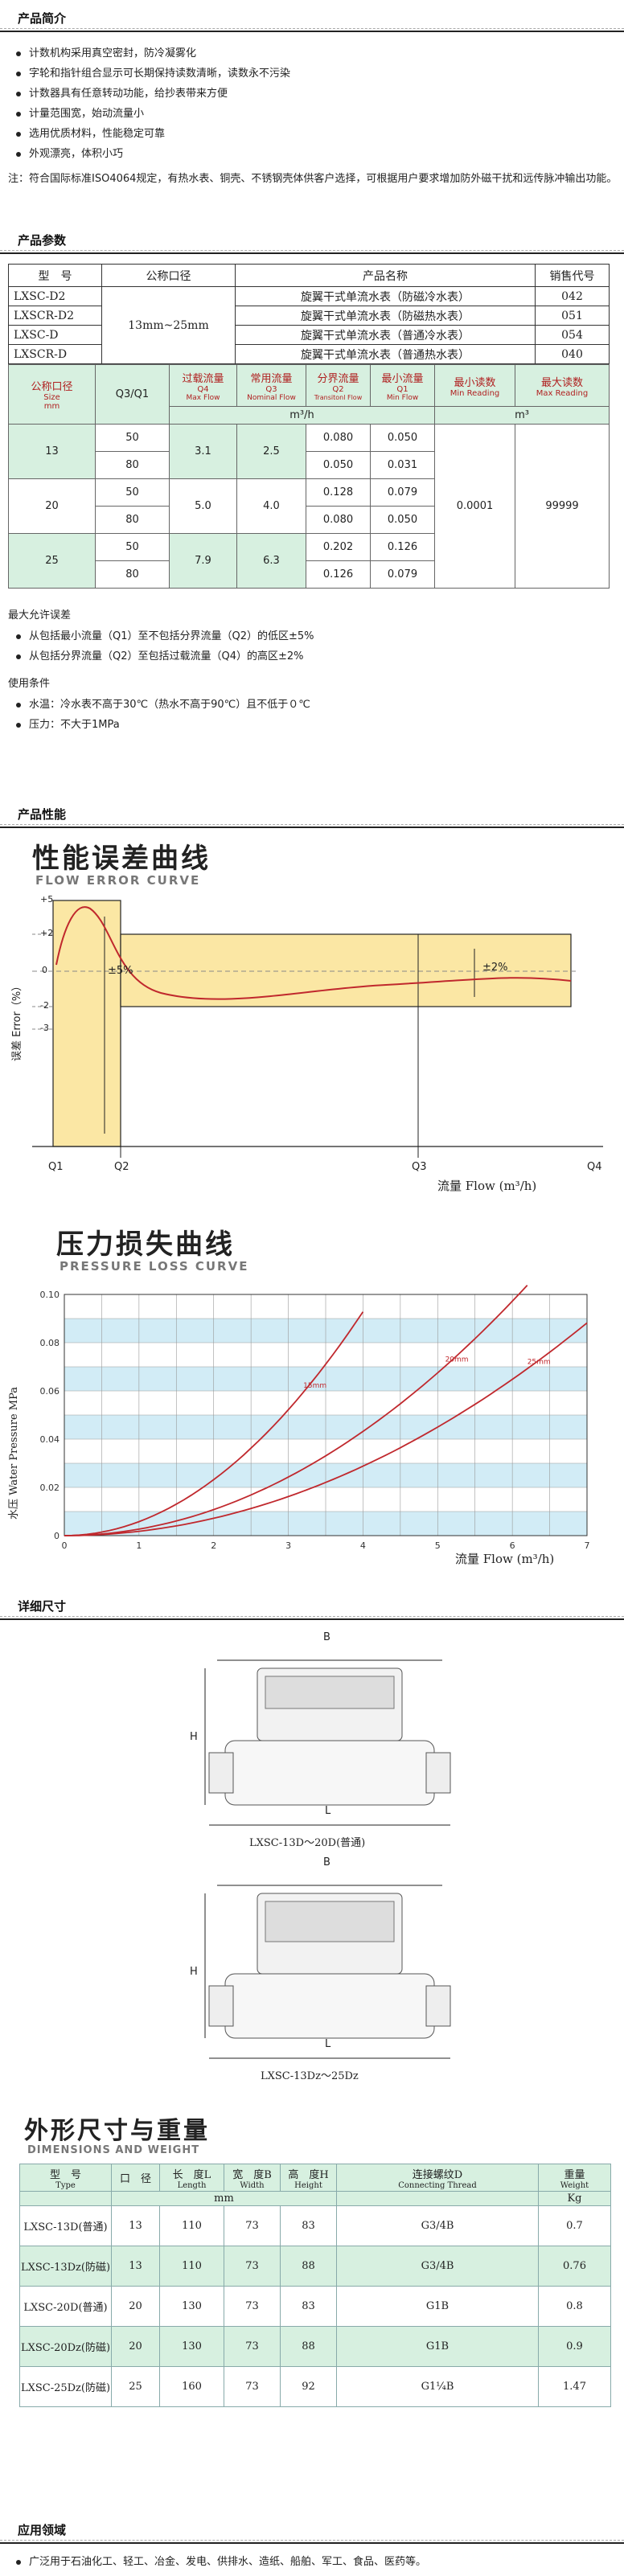 Image resolution: width=624 pixels, height=2576 pixels. What do you see at coordinates (320, 2562) in the screenshot?
I see `list-item: 广泛用于石油化工、轻工、冶金、发电、供排水、造纸、船舶、军工、食品、医药等。` at bounding box center [320, 2562].